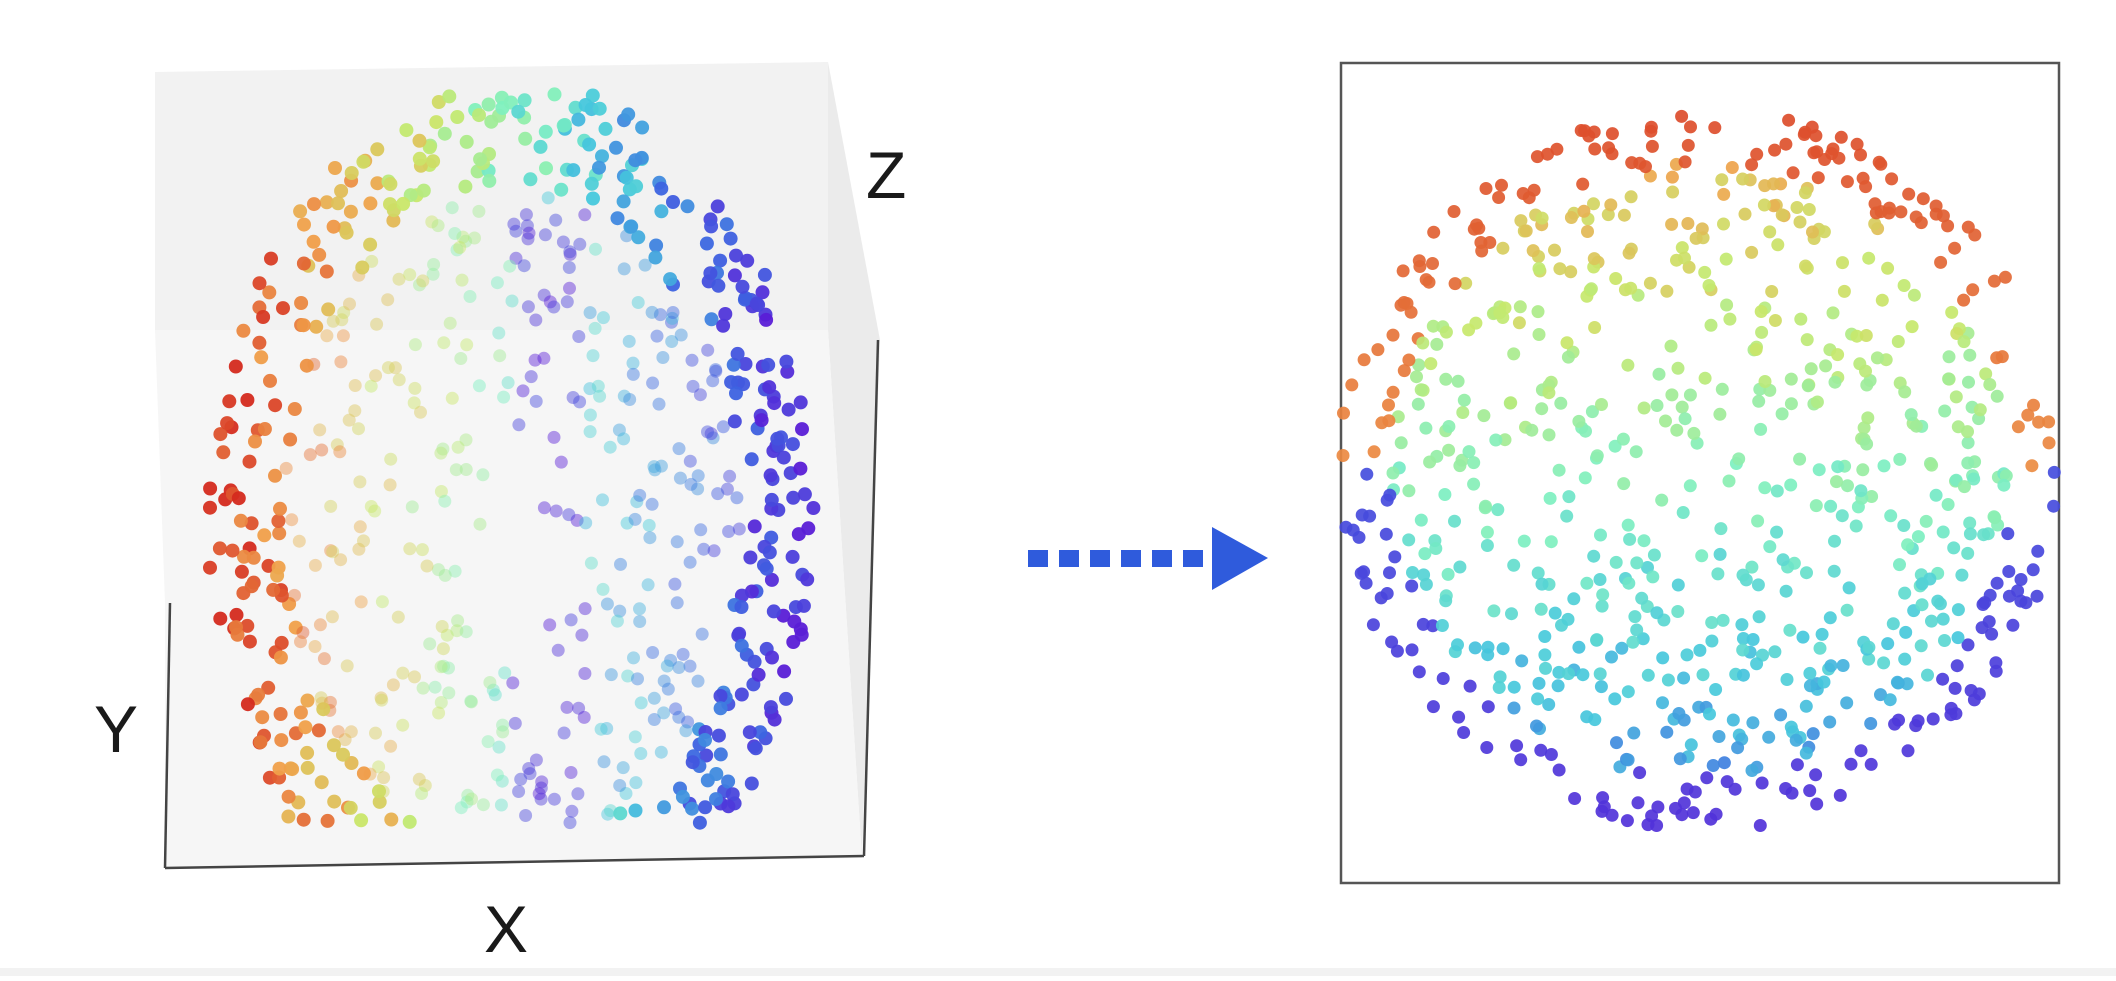  I want to click on bottom-band, so click(1058, 972).